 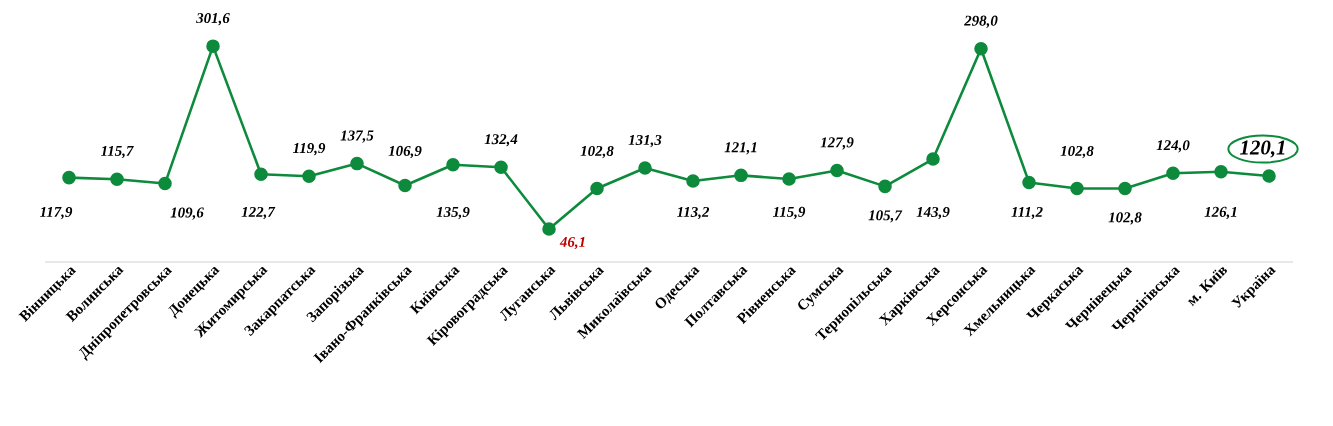 I want to click on data-label: 109,6, so click(x=187, y=213).